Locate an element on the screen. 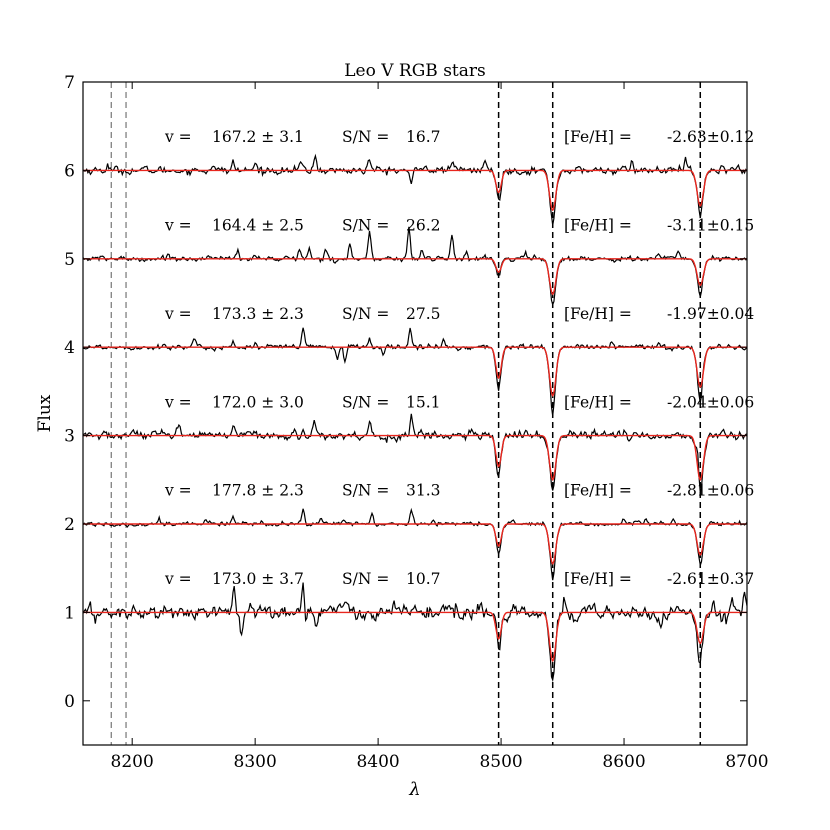  x-tick-label: 8400 is located at coordinates (377, 762).